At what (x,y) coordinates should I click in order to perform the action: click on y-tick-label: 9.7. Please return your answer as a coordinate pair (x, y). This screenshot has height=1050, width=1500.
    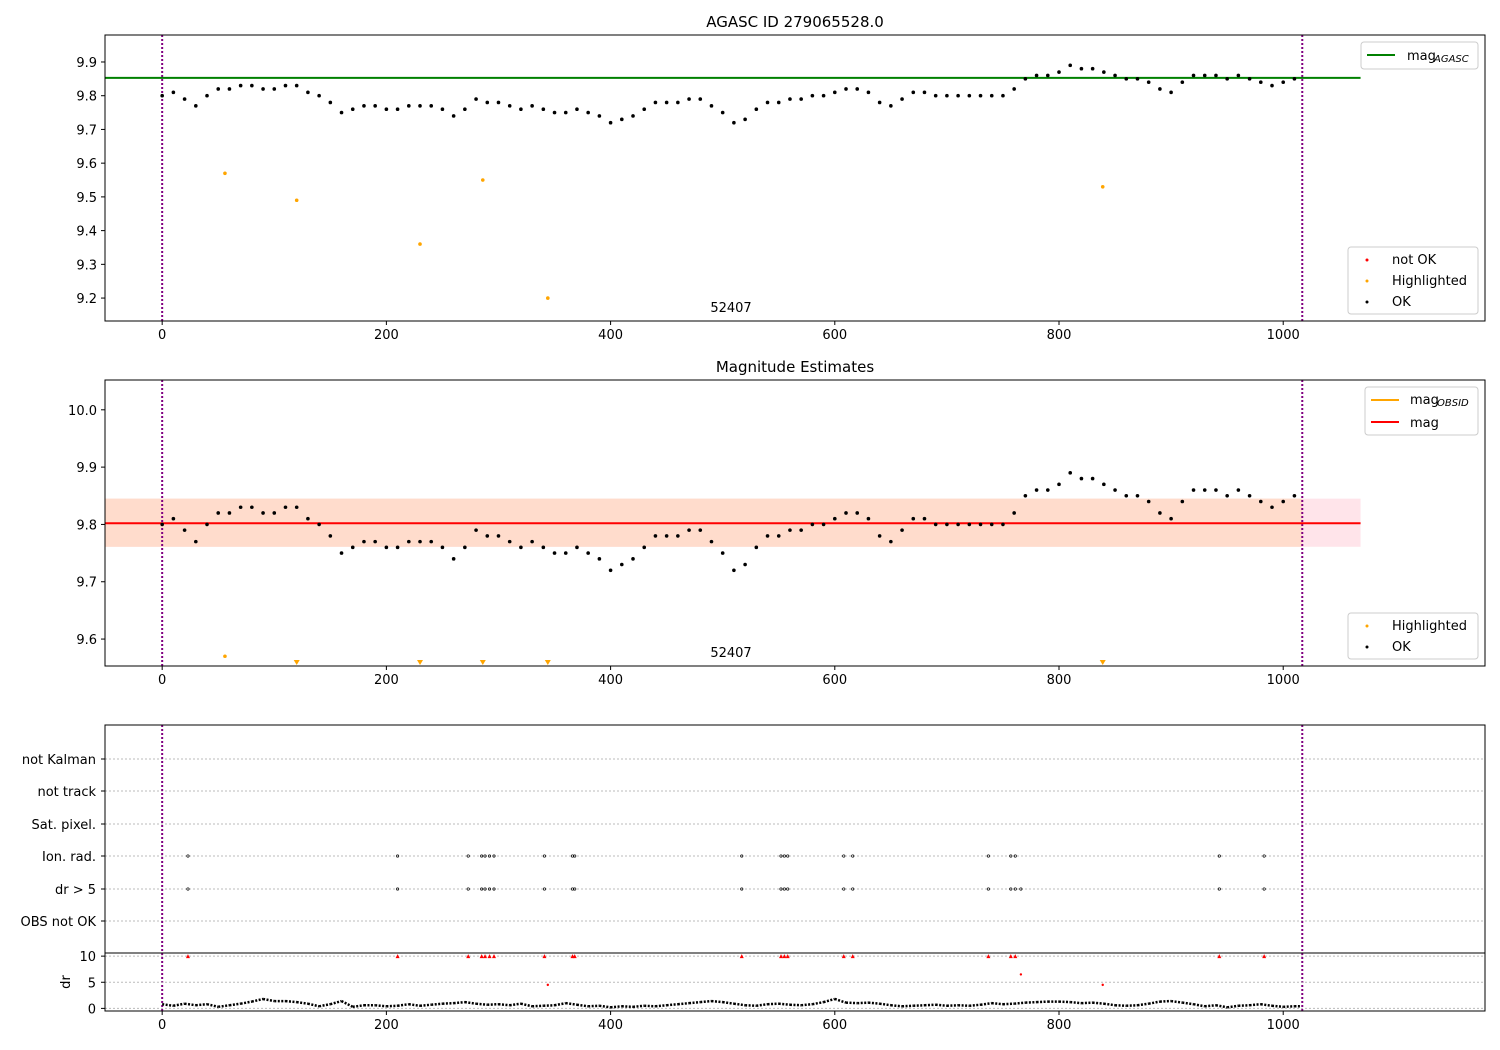
    Looking at the image, I should click on (86, 130).